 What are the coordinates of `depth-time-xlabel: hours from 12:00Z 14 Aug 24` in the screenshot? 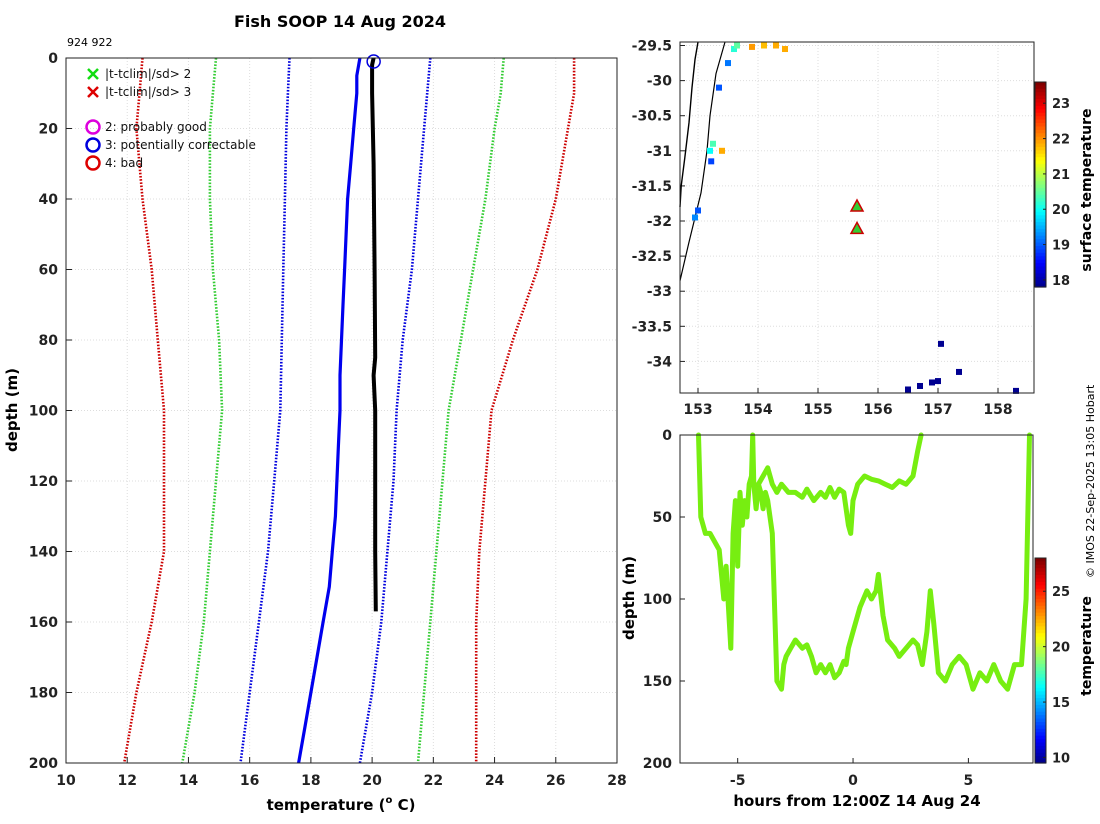 It's located at (856, 801).